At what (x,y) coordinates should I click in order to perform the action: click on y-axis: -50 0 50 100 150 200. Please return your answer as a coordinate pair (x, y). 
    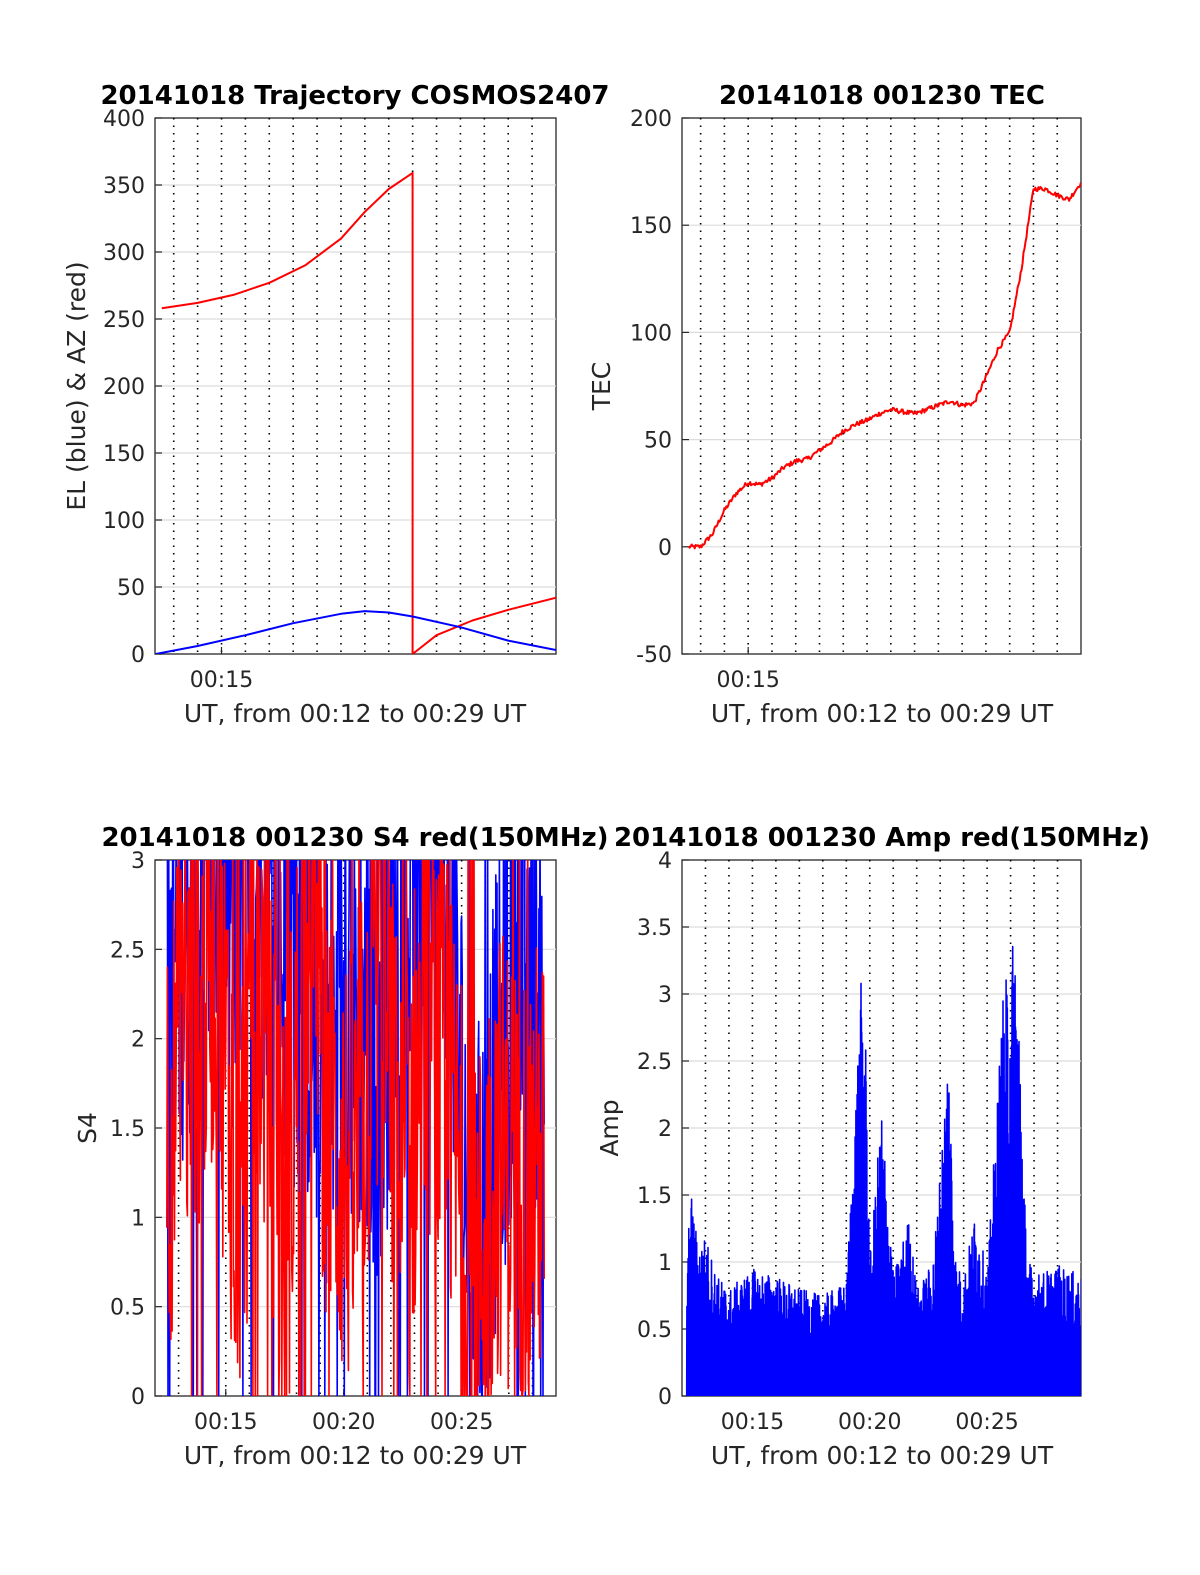
    Looking at the image, I should click on (659, 387).